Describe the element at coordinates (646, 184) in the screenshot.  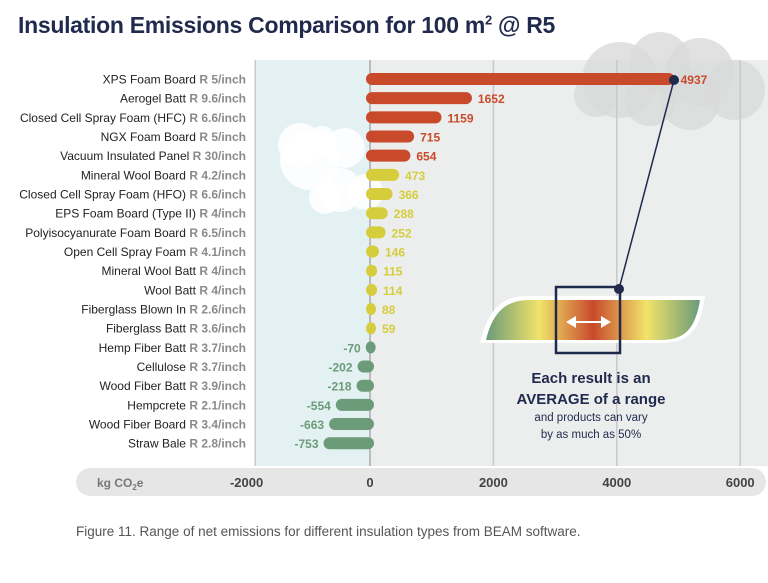
I see `connector-line` at that location.